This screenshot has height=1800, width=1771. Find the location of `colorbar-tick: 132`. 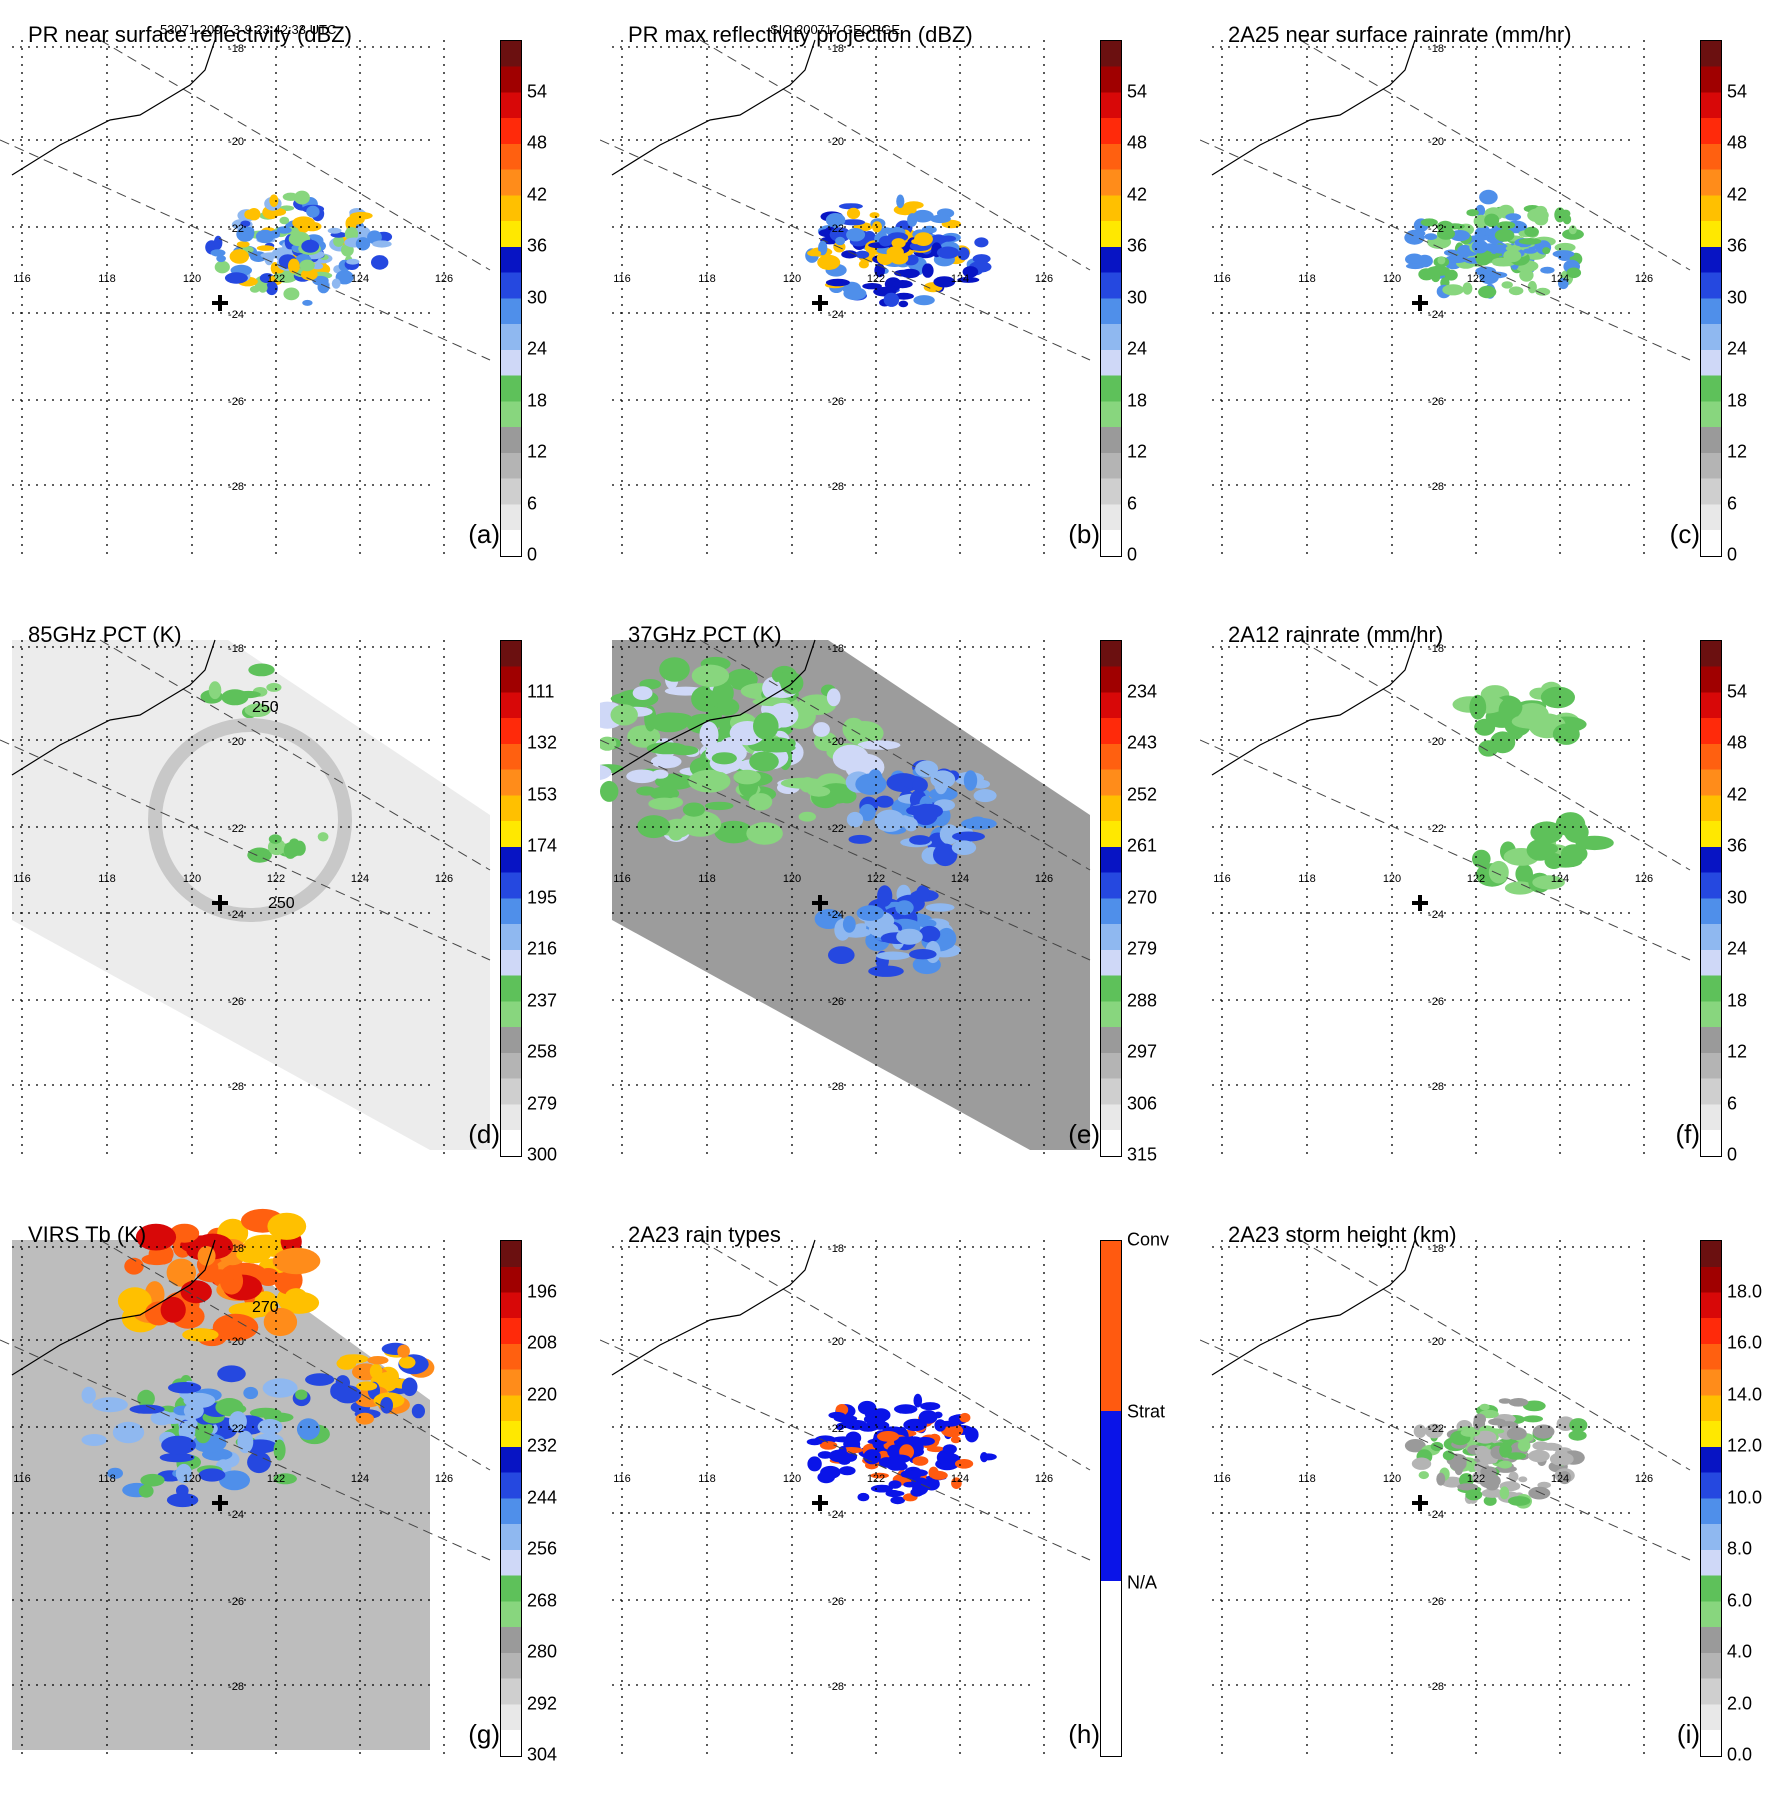

colorbar-tick: 132 is located at coordinates (542, 742).